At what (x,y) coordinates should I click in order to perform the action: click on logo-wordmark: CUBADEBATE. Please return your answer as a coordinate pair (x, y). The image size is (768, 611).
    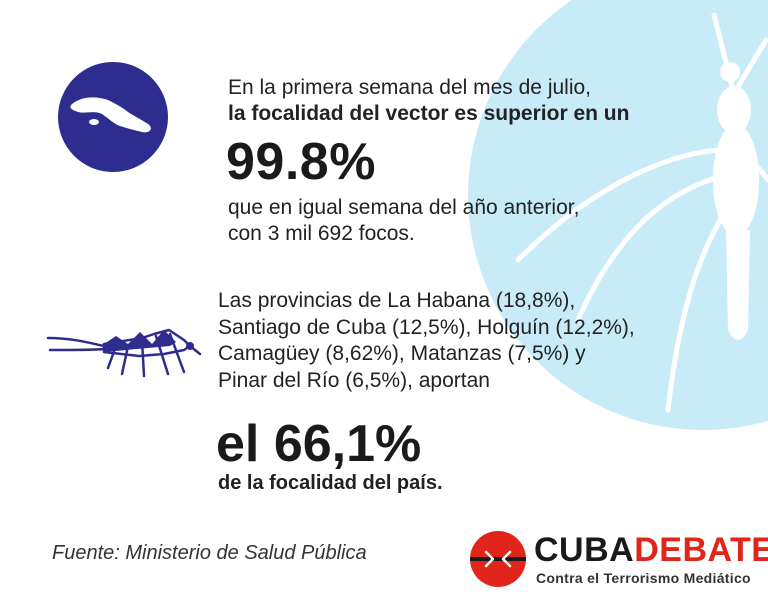
    Looking at the image, I should click on (651, 550).